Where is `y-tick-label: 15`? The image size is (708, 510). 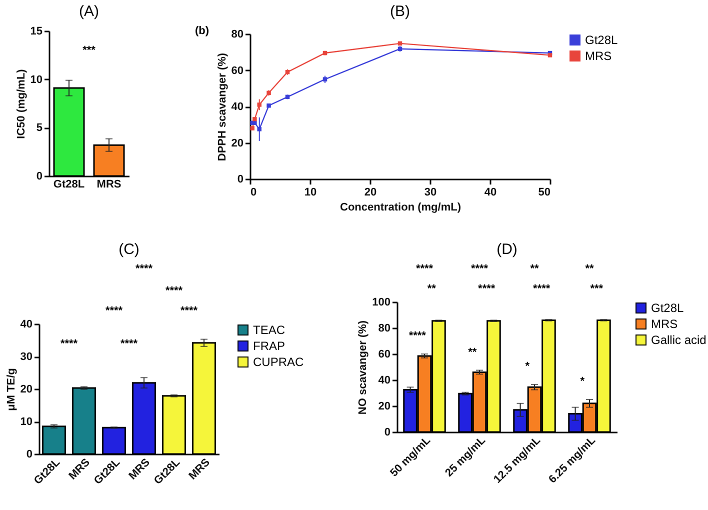 y-tick-label: 15 is located at coordinates (36, 32).